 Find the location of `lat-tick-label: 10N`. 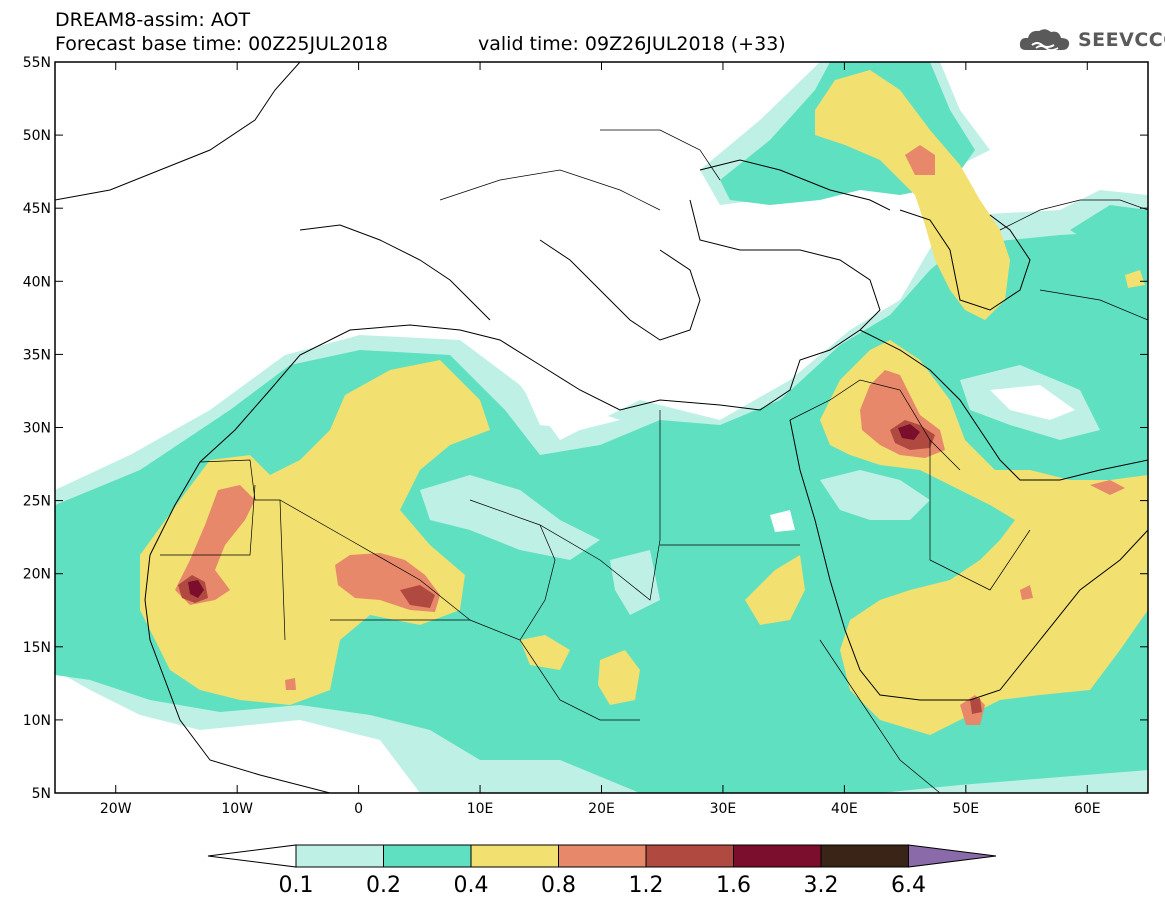

lat-tick-label: 10N is located at coordinates (37, 721).